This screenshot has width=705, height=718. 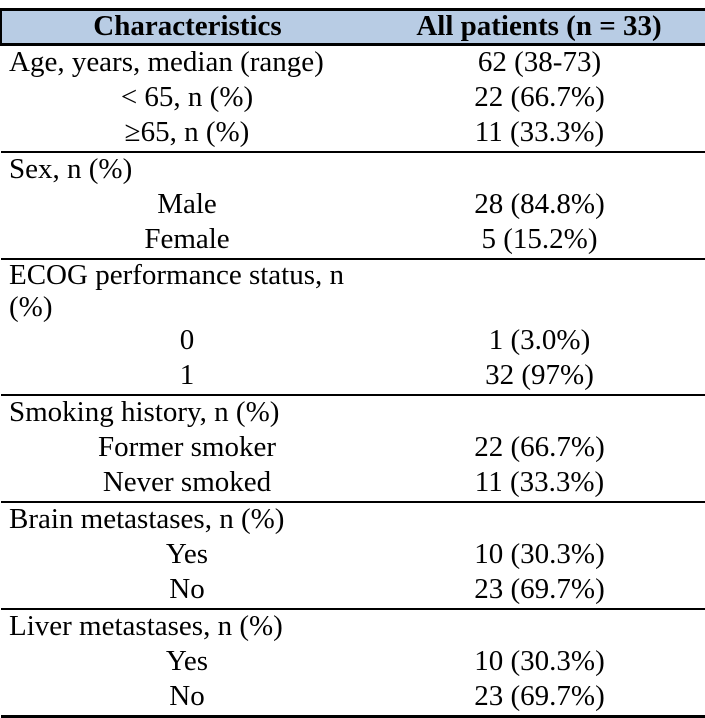 What do you see at coordinates (187, 447) in the screenshot?
I see `characteristic-cell: Former smoker` at bounding box center [187, 447].